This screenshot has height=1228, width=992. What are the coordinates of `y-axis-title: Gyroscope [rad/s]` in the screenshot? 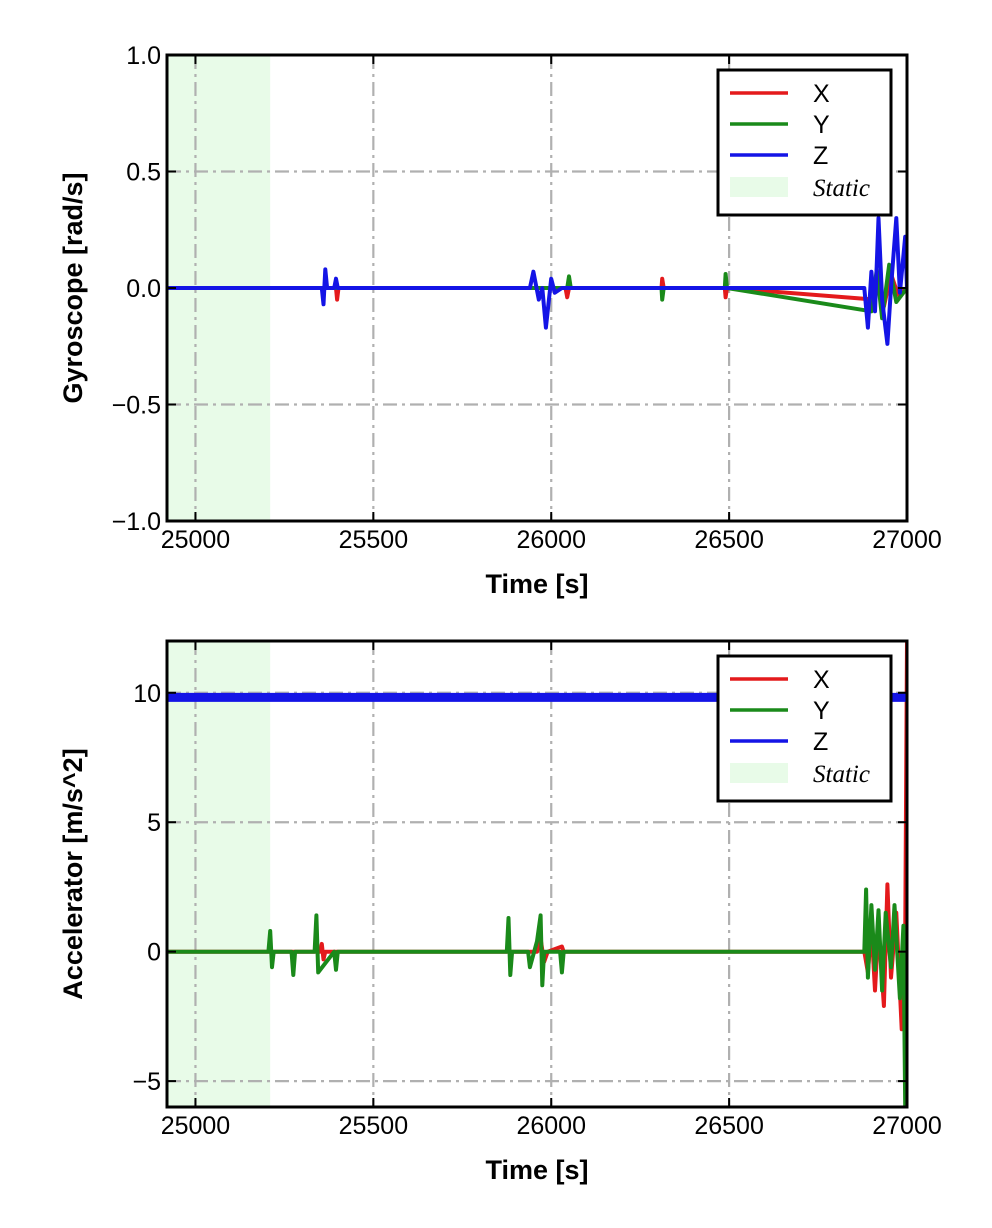 It's located at (73, 287).